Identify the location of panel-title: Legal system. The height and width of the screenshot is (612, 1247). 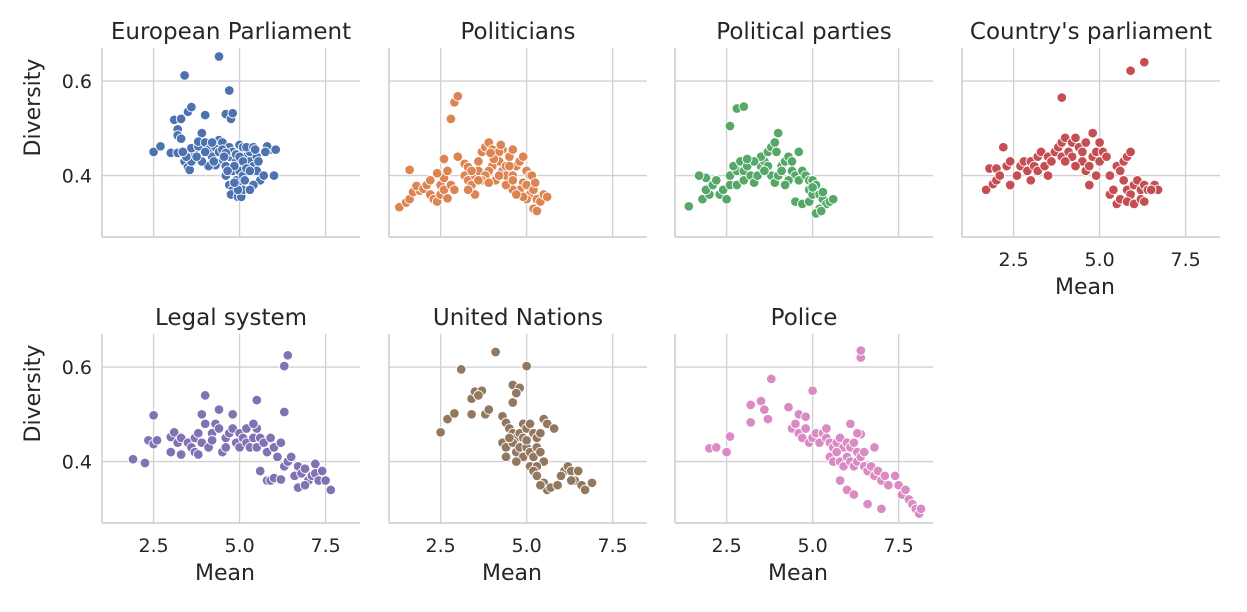
(231, 318).